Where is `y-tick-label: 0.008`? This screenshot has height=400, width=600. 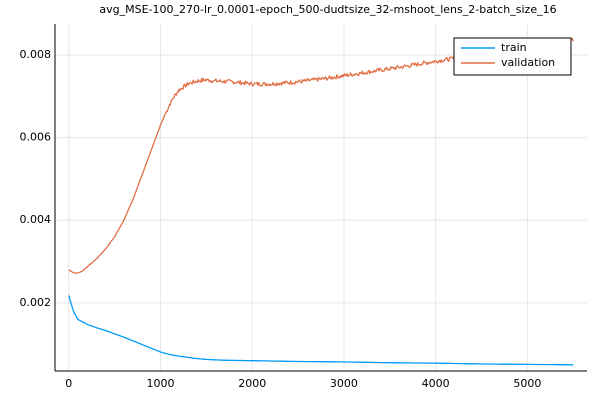 y-tick-label: 0.008 is located at coordinates (36, 54).